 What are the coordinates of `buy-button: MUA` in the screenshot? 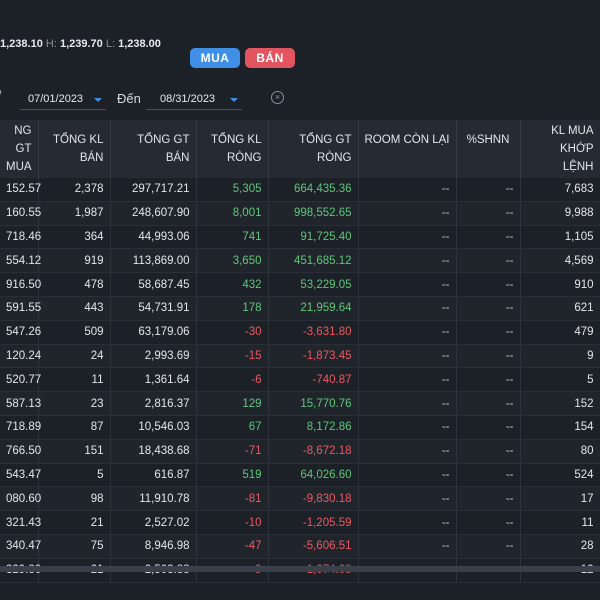 It's located at (215, 58).